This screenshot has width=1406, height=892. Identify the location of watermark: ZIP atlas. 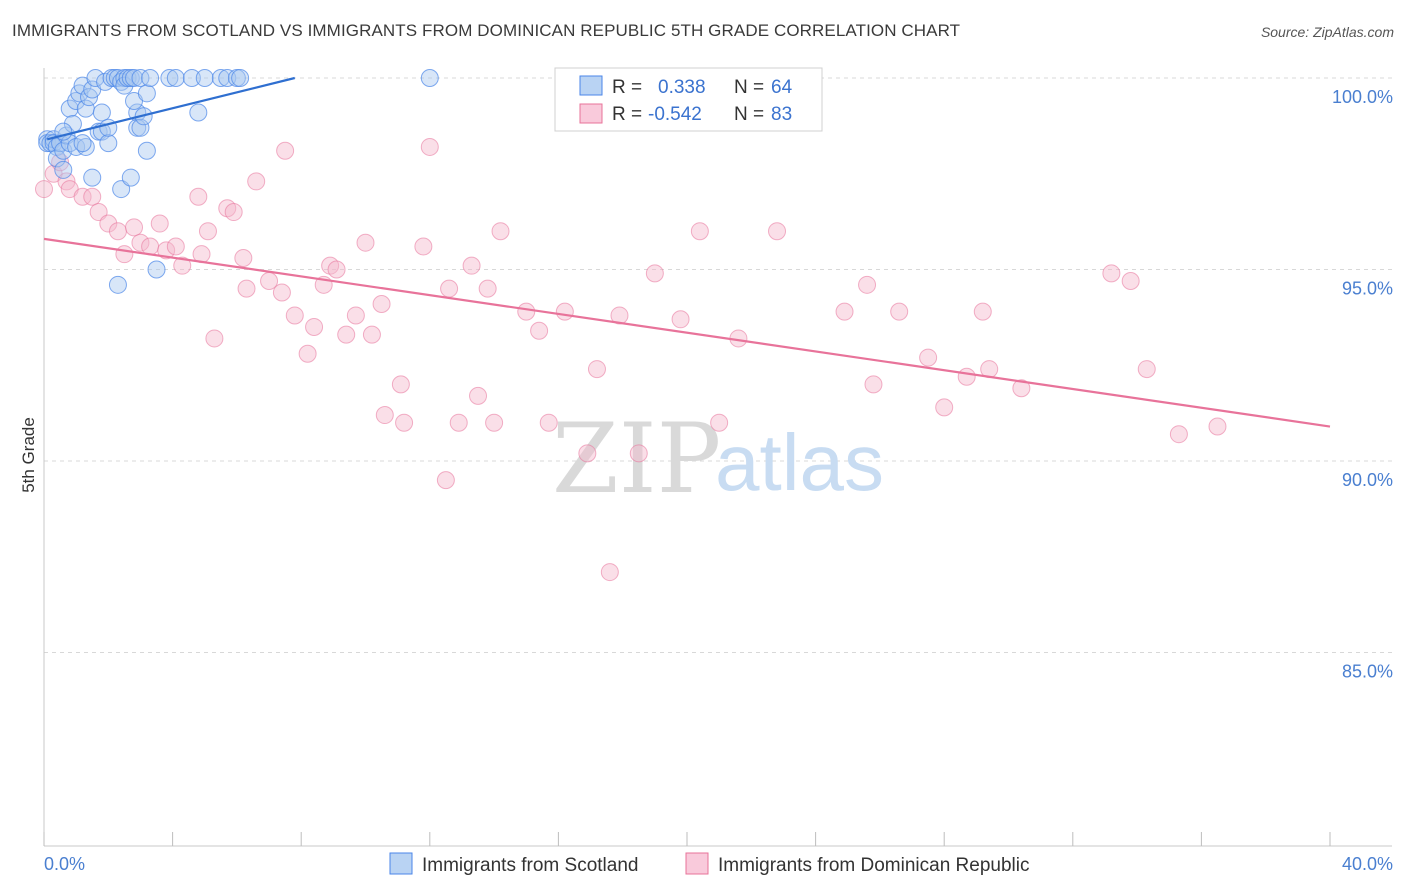
(718, 459).